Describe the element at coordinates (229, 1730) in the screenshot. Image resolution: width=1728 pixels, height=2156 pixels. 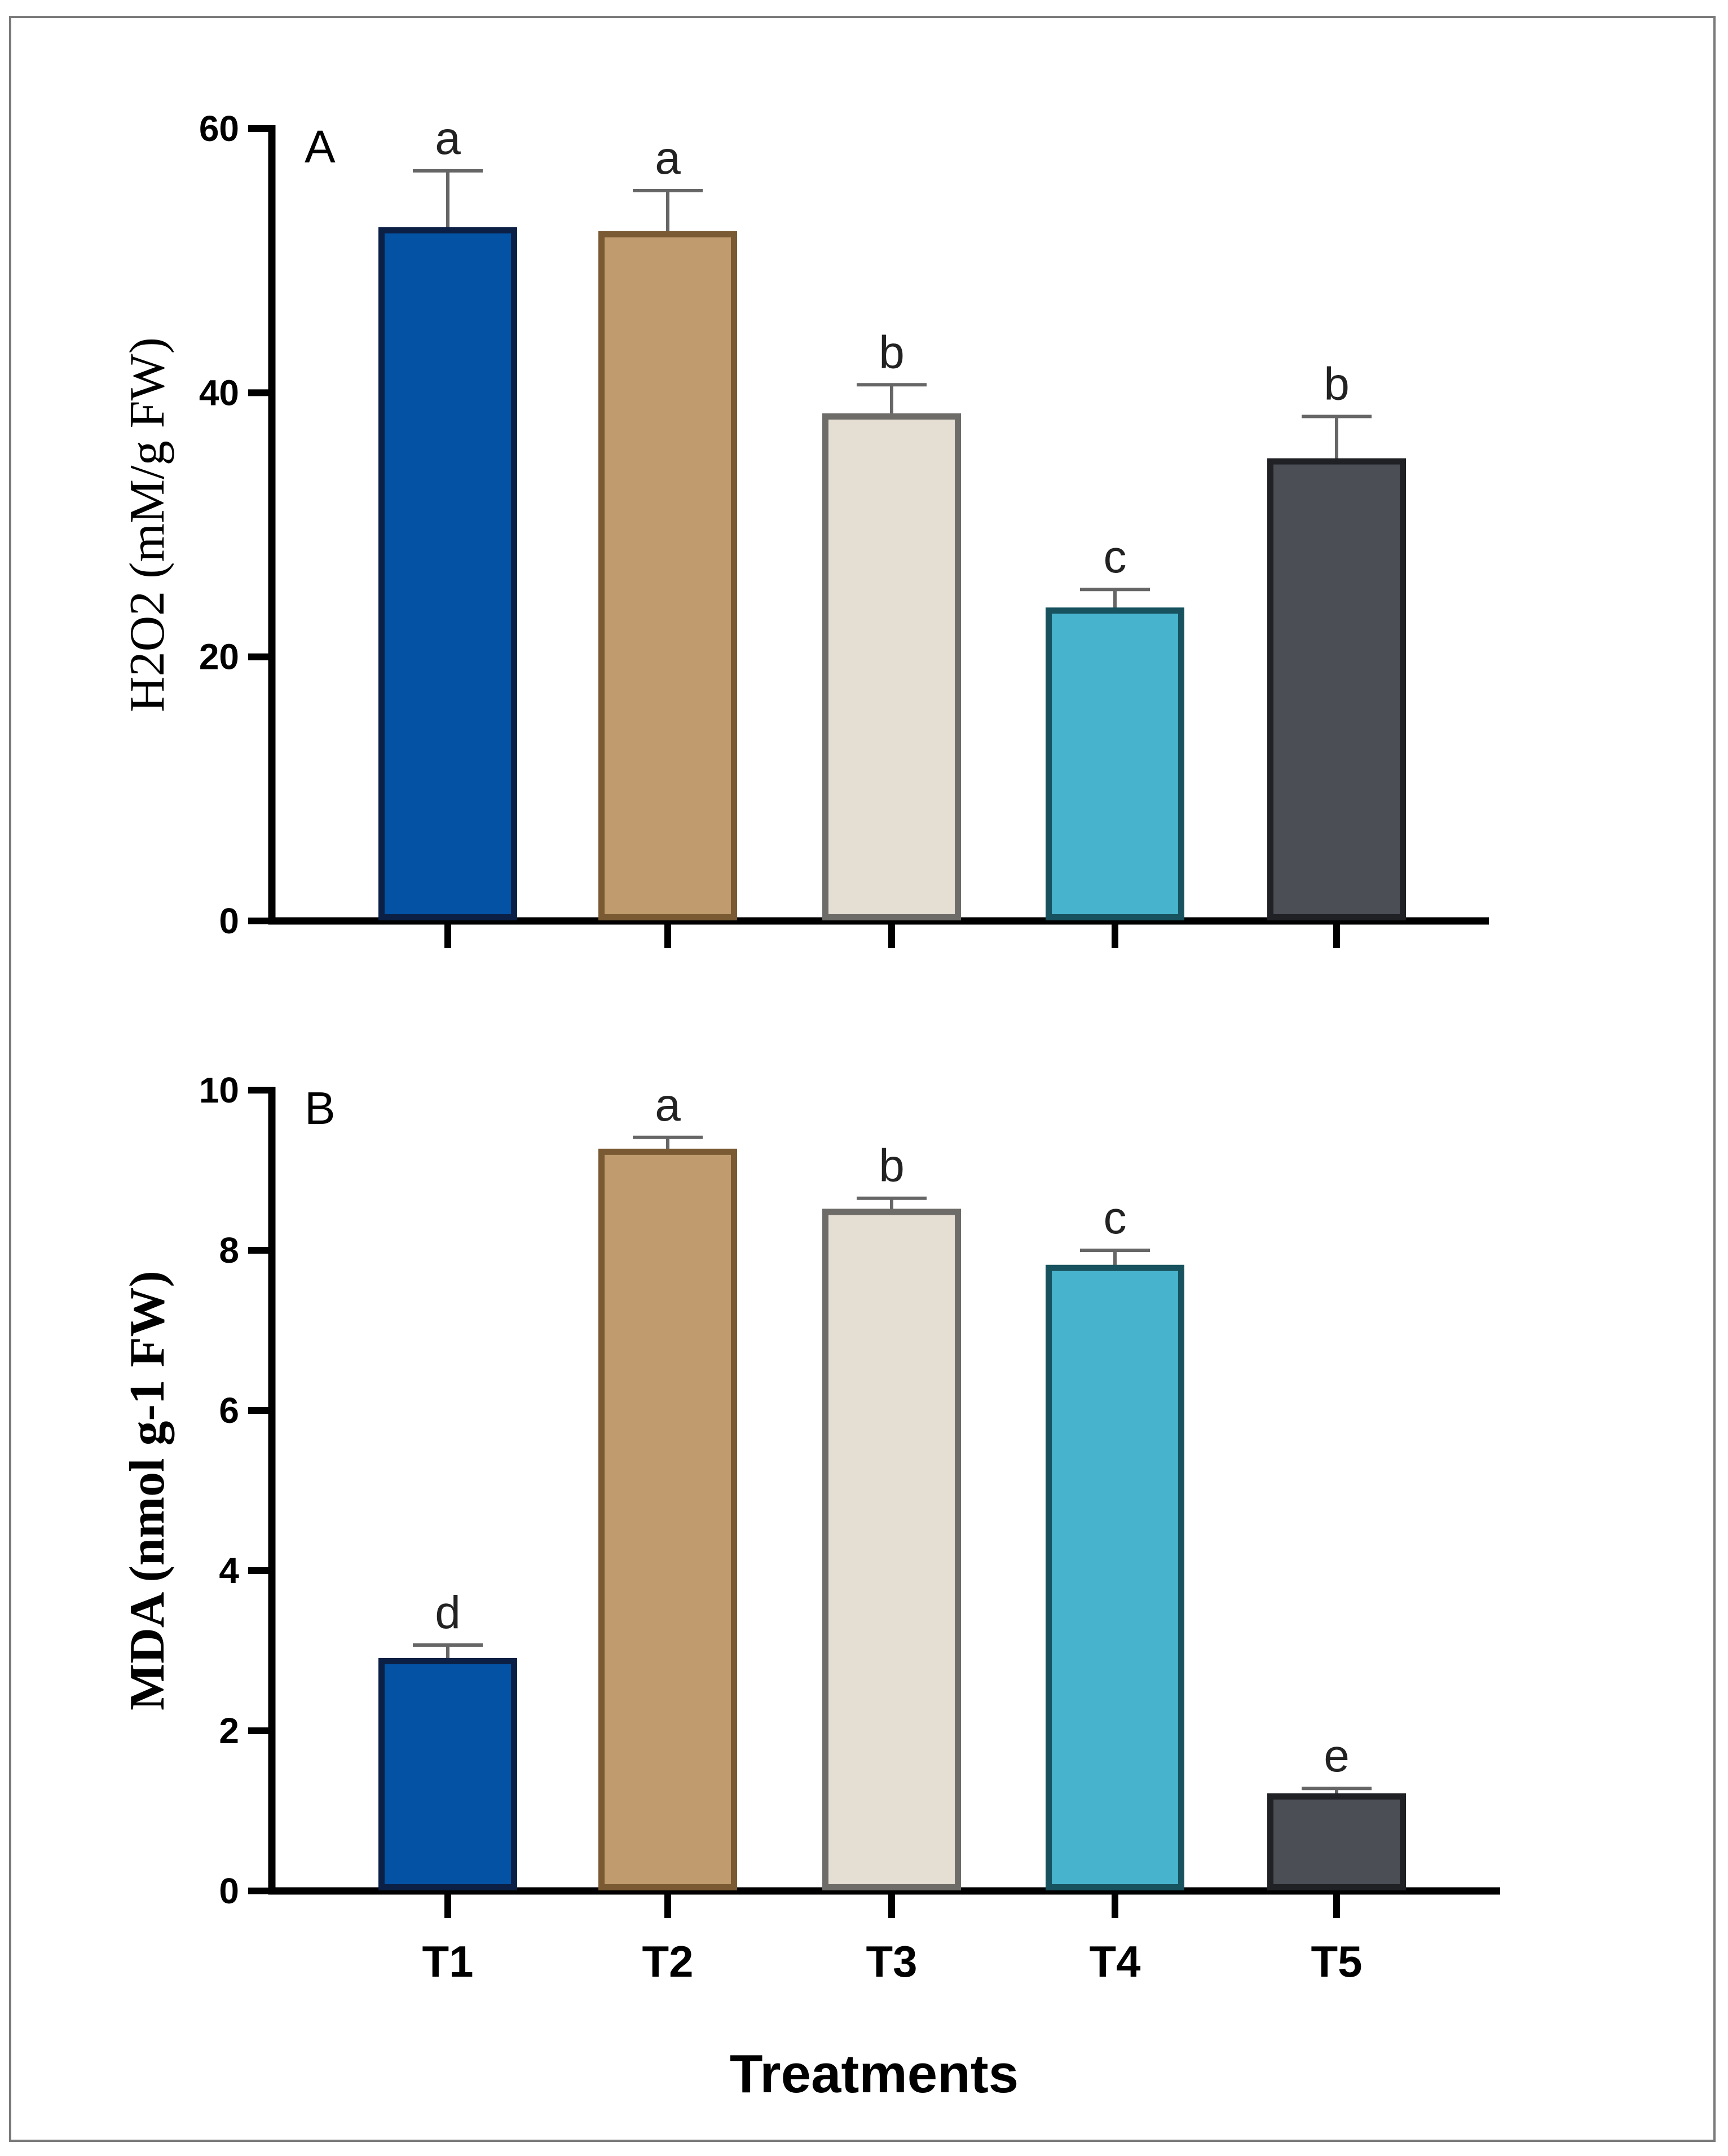
I see `y-tick-label: 2` at that location.